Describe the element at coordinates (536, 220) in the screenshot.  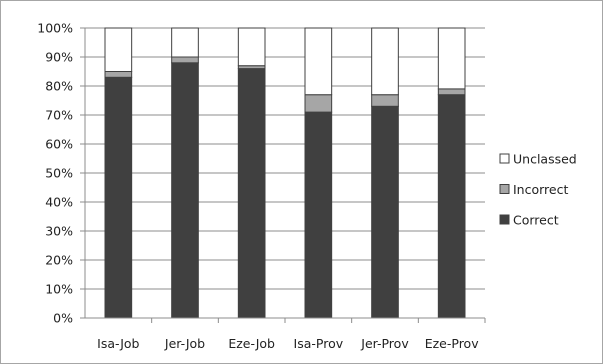
I see `legend-label-correct: Correct` at that location.